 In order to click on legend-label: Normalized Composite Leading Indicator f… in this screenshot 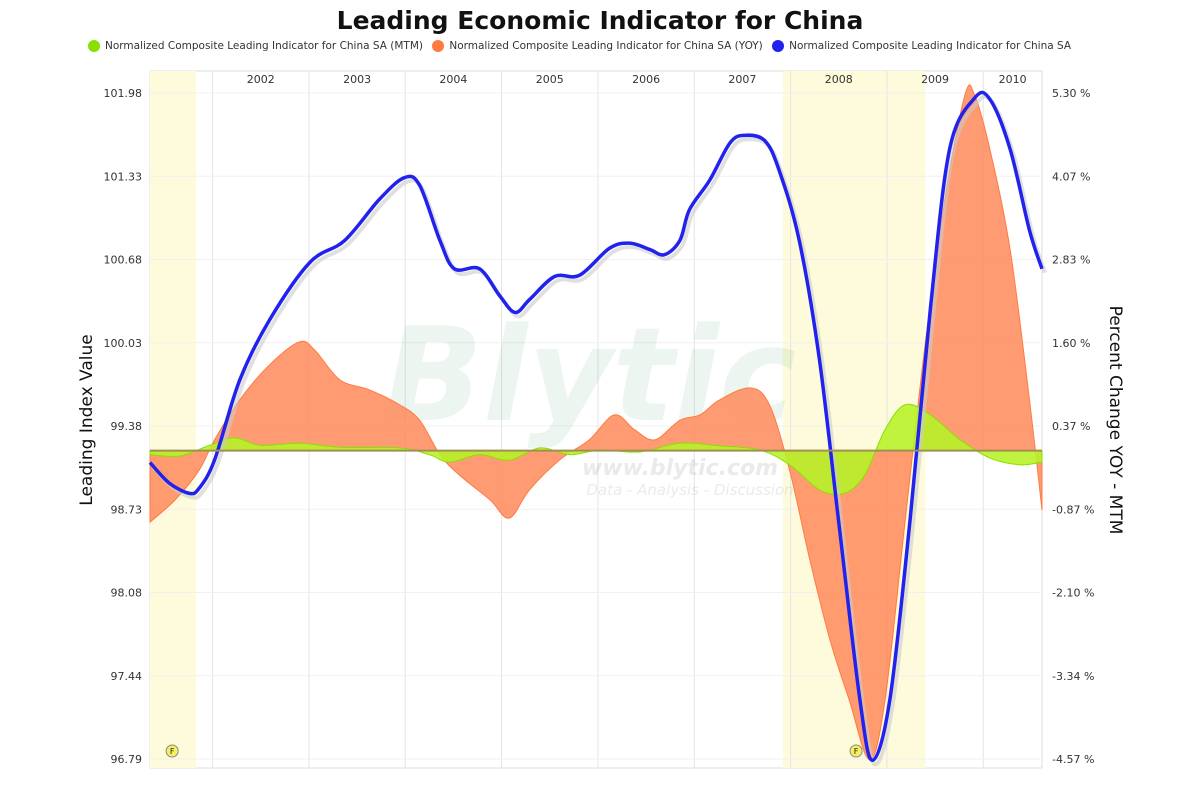, I will do `click(930, 46)`.